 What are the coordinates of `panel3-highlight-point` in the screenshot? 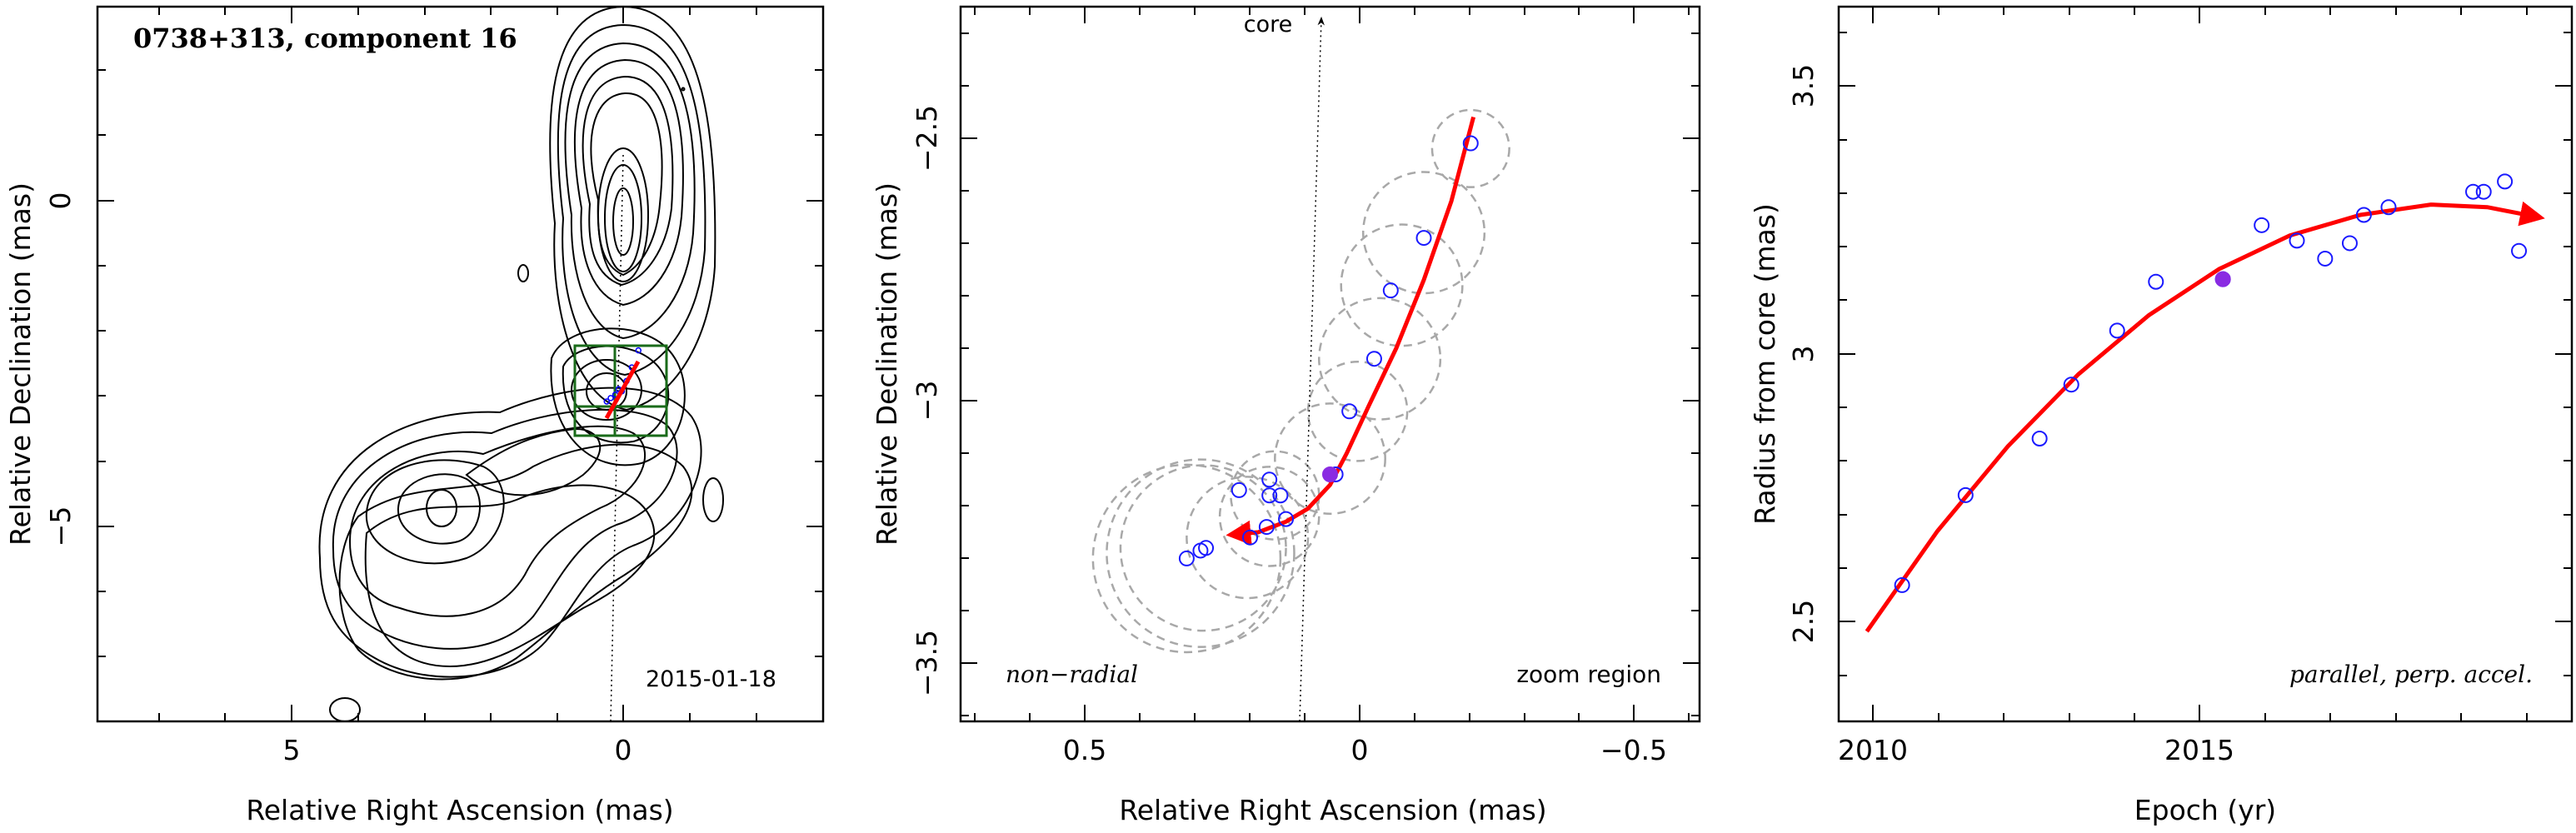 It's located at (2222, 279).